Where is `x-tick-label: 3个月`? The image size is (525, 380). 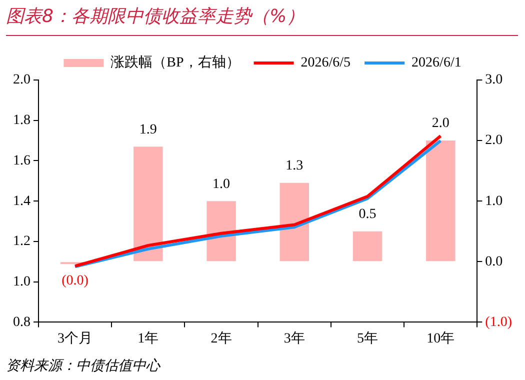
x-tick-label: 3个月 is located at coordinates (75, 338).